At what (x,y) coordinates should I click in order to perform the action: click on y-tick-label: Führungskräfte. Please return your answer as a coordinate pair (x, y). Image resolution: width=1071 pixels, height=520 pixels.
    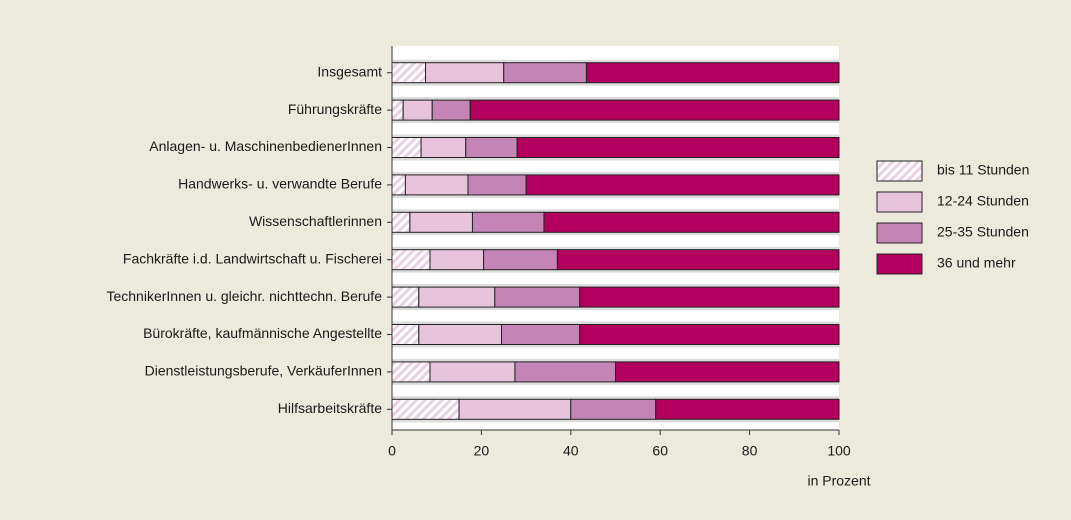
    Looking at the image, I should click on (335, 109).